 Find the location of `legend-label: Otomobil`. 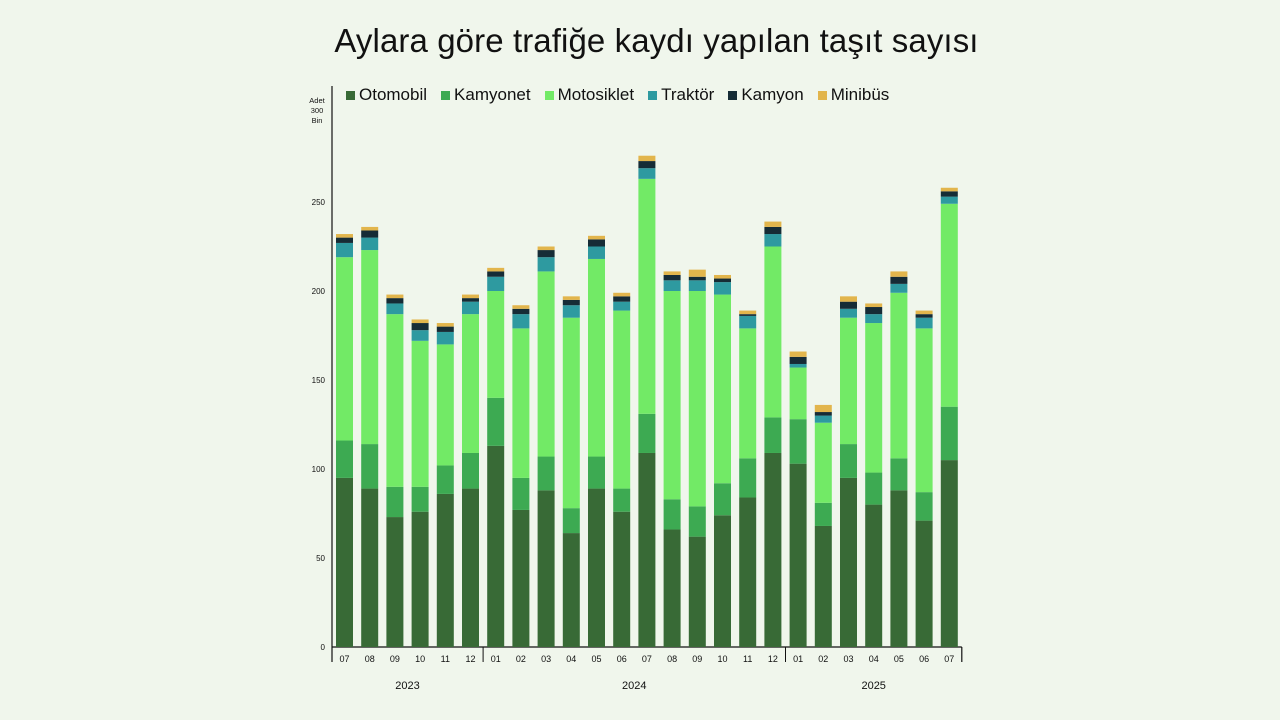

legend-label: Otomobil is located at coordinates (393, 94).